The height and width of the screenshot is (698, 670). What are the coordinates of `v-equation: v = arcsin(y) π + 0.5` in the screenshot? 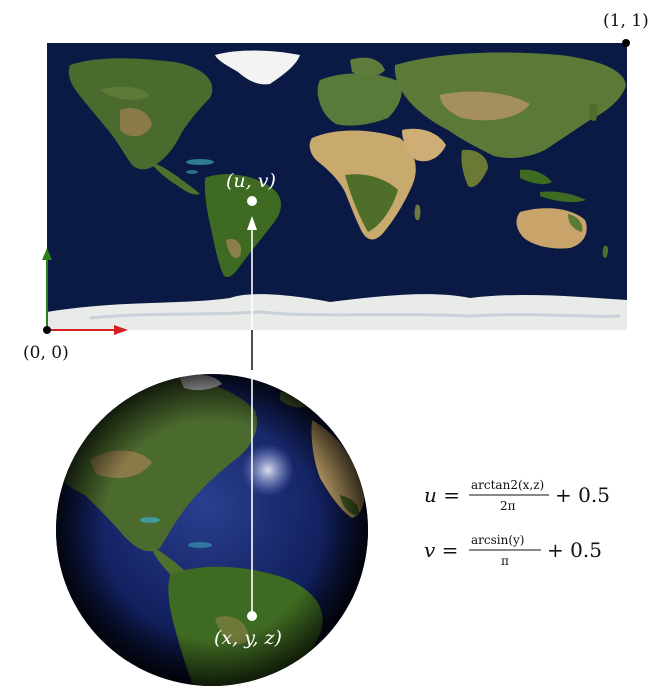 It's located at (513, 550).